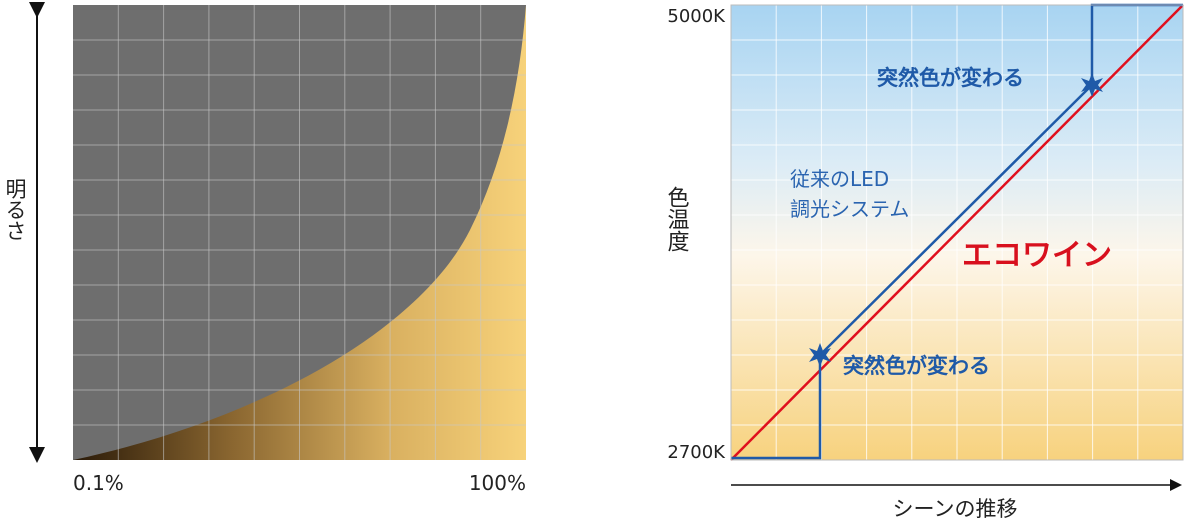 This screenshot has width=1186, height=525. Describe the element at coordinates (955, 509) in the screenshot. I see `x-label: シーンの推移` at that location.